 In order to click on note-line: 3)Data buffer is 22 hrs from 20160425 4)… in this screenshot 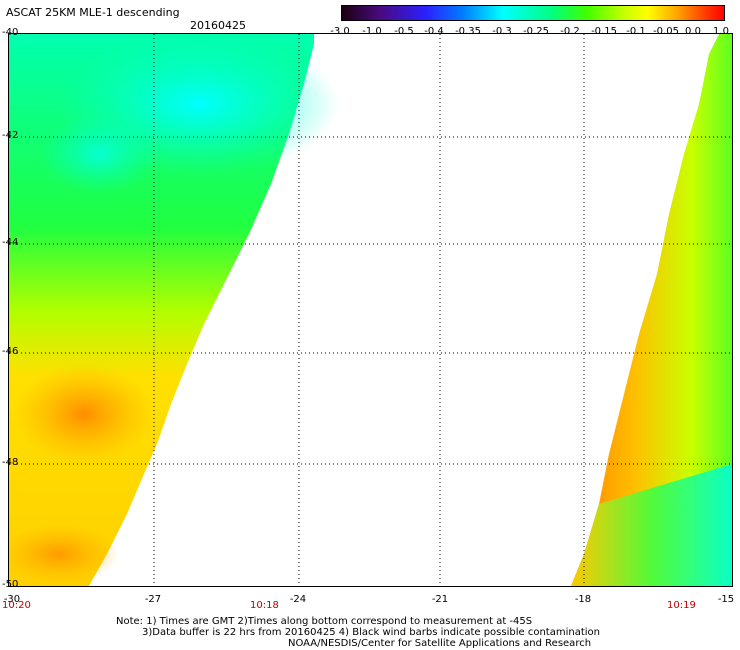, I will do `click(371, 632)`.